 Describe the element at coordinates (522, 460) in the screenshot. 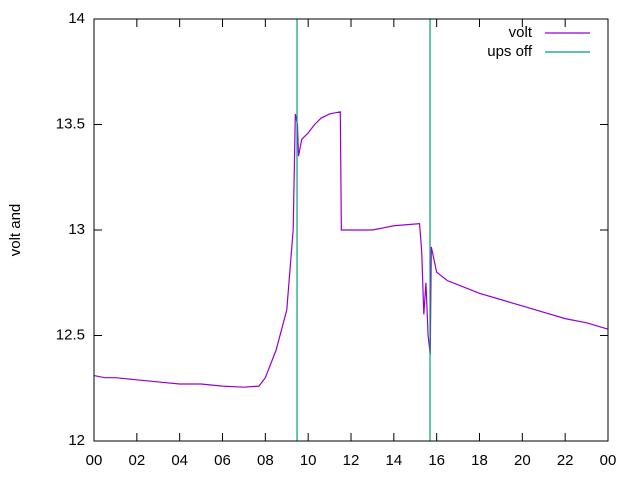

I see `x-tick-label: 20` at that location.